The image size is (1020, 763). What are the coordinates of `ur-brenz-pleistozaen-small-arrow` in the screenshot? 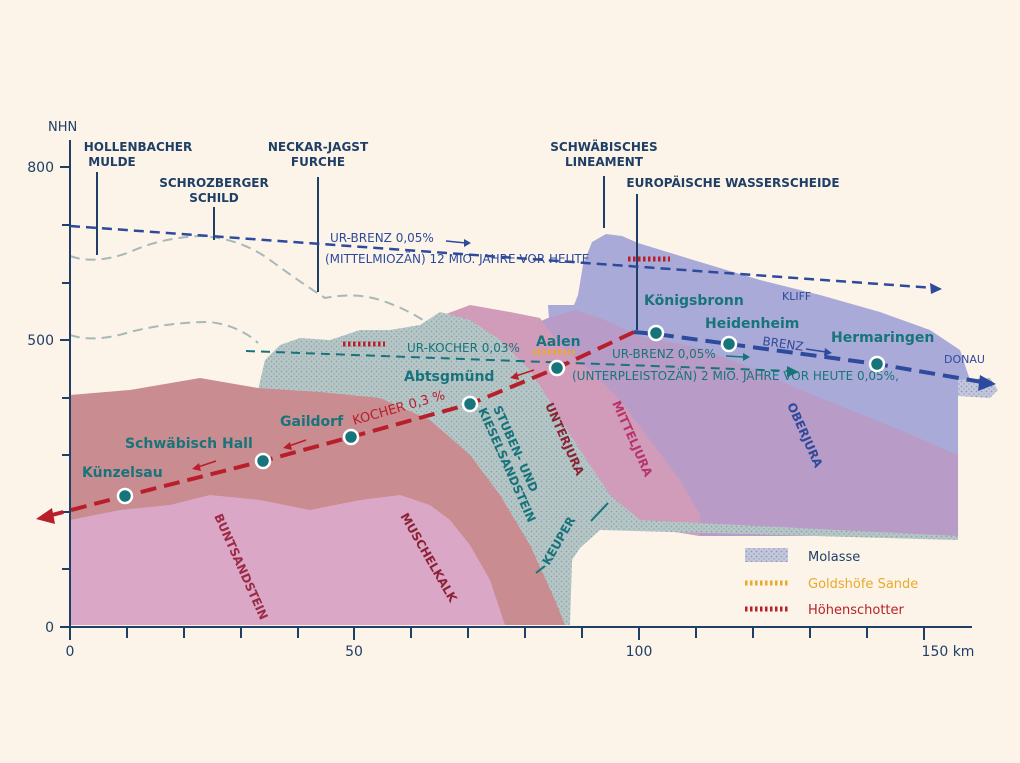 It's located at (735, 356).